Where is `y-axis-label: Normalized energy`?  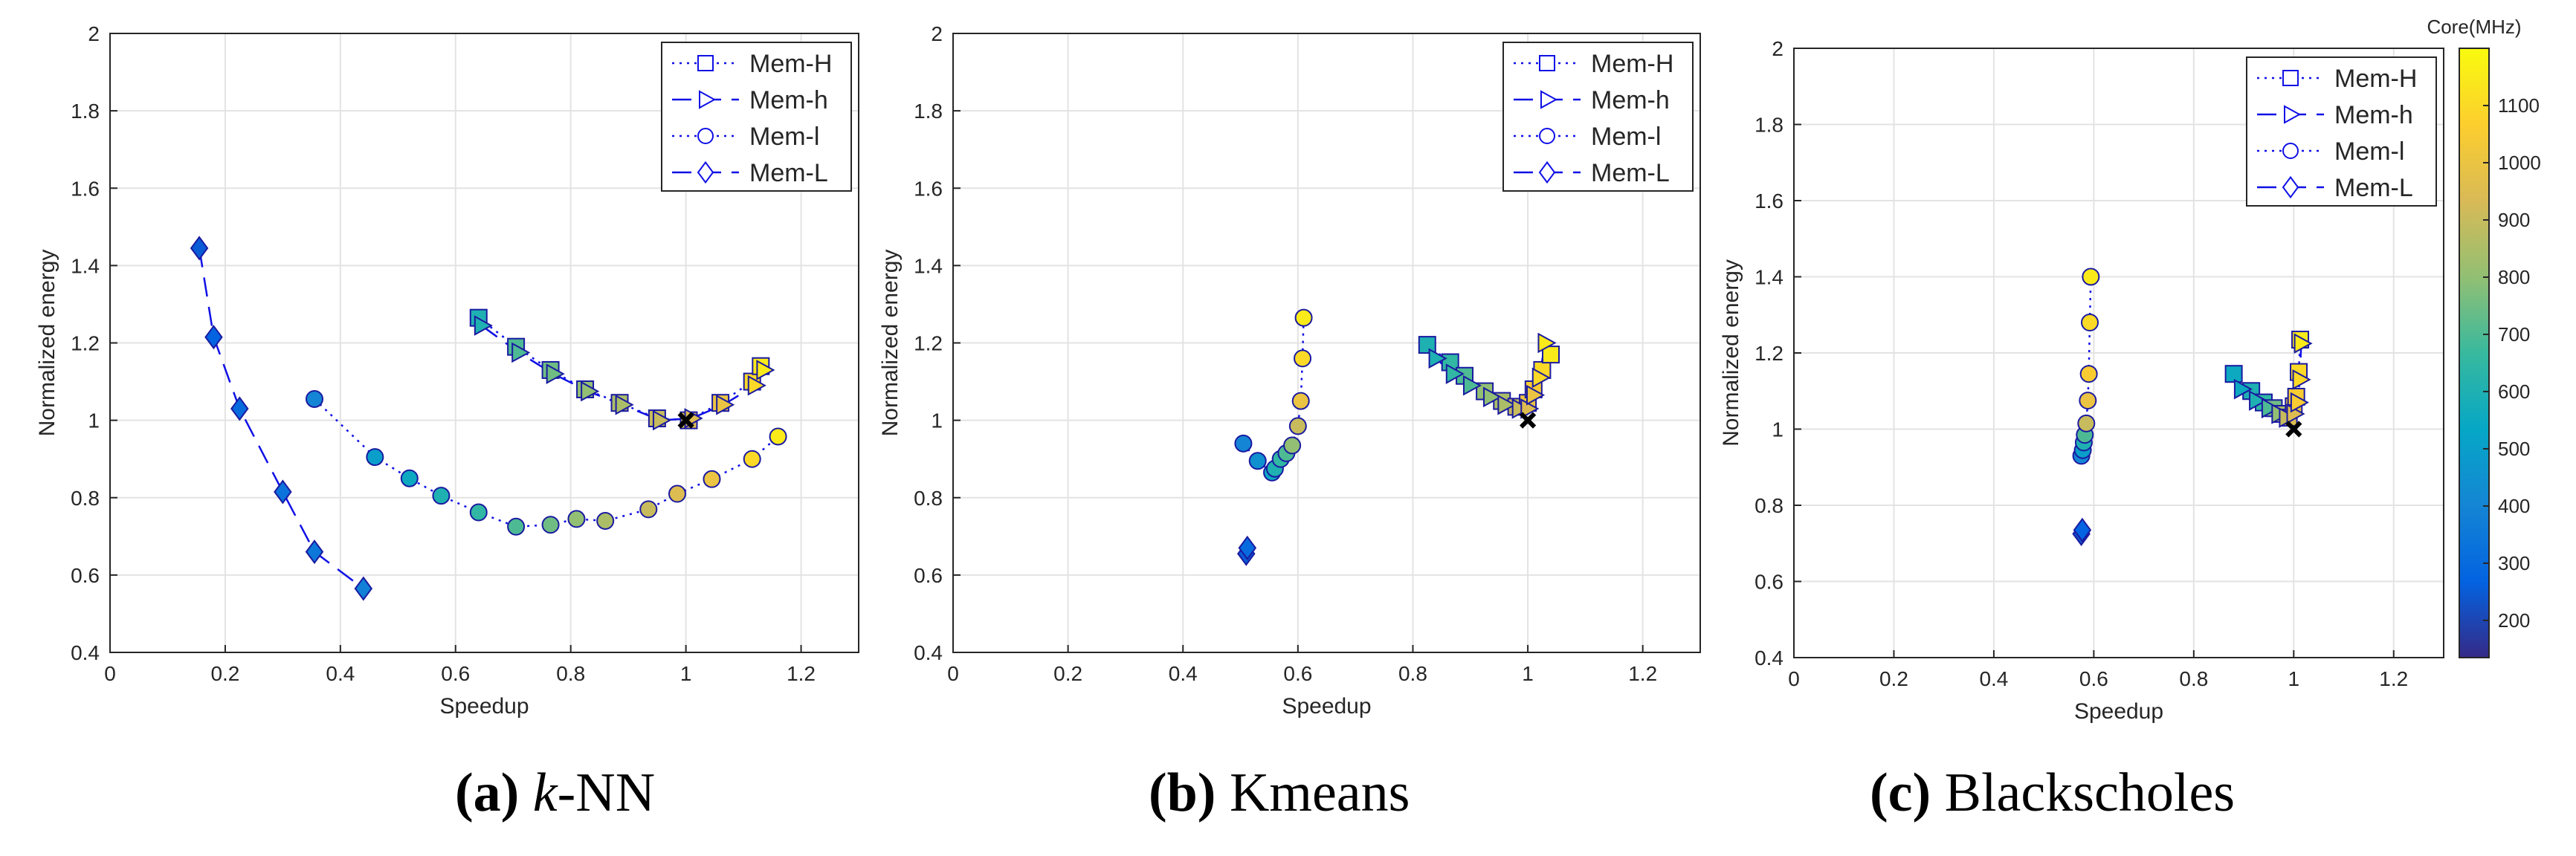 y-axis-label: Normalized energy is located at coordinates (47, 343).